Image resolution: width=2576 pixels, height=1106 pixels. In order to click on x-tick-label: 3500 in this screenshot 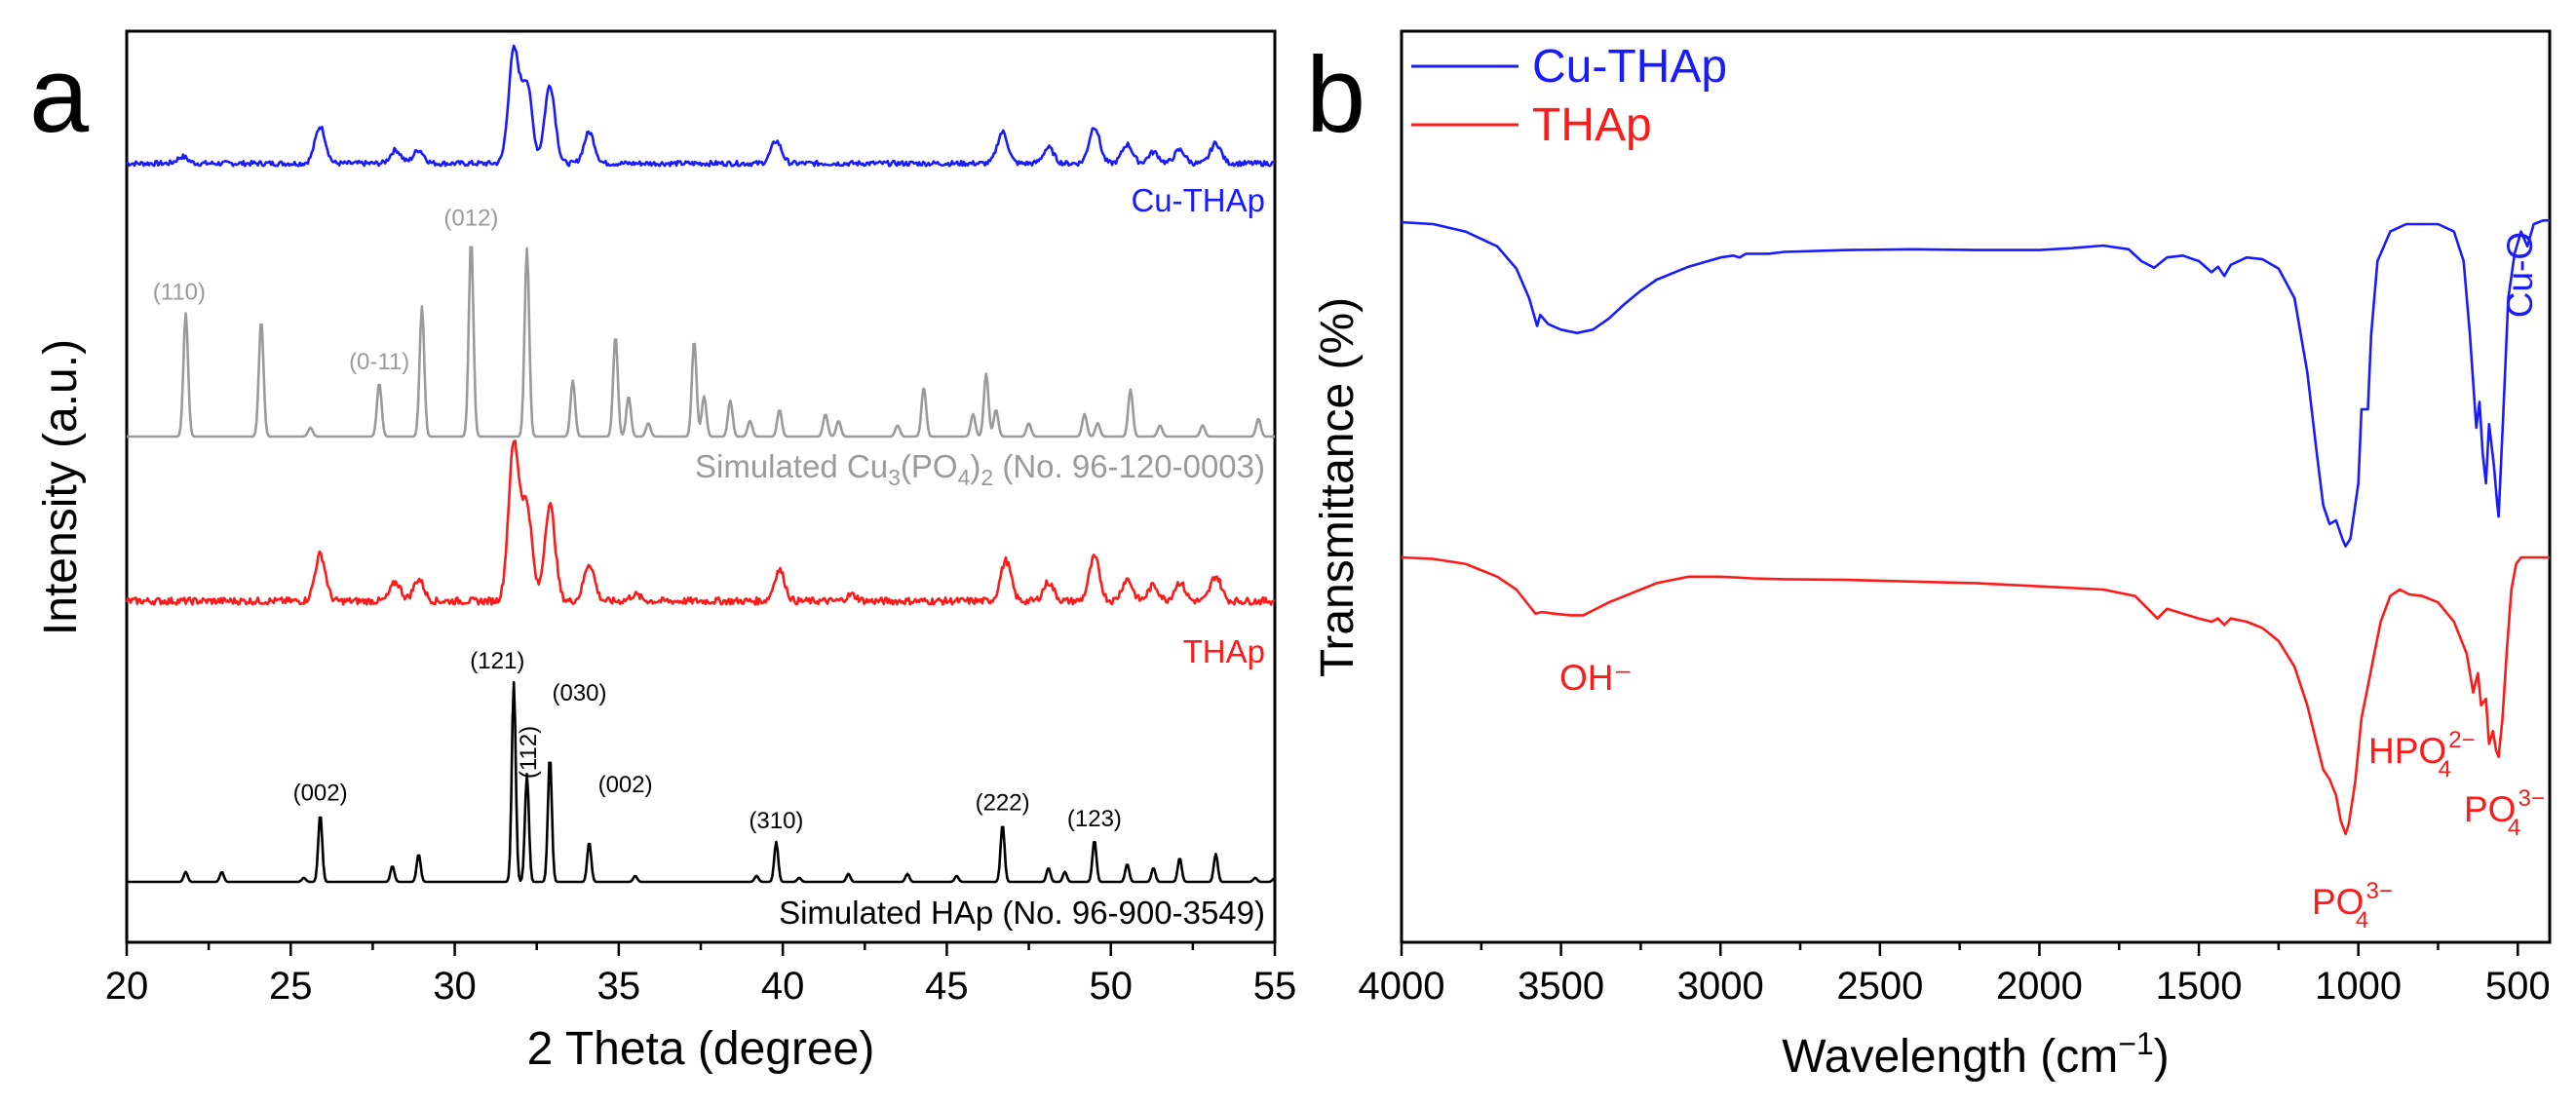, I will do `click(1561, 986)`.